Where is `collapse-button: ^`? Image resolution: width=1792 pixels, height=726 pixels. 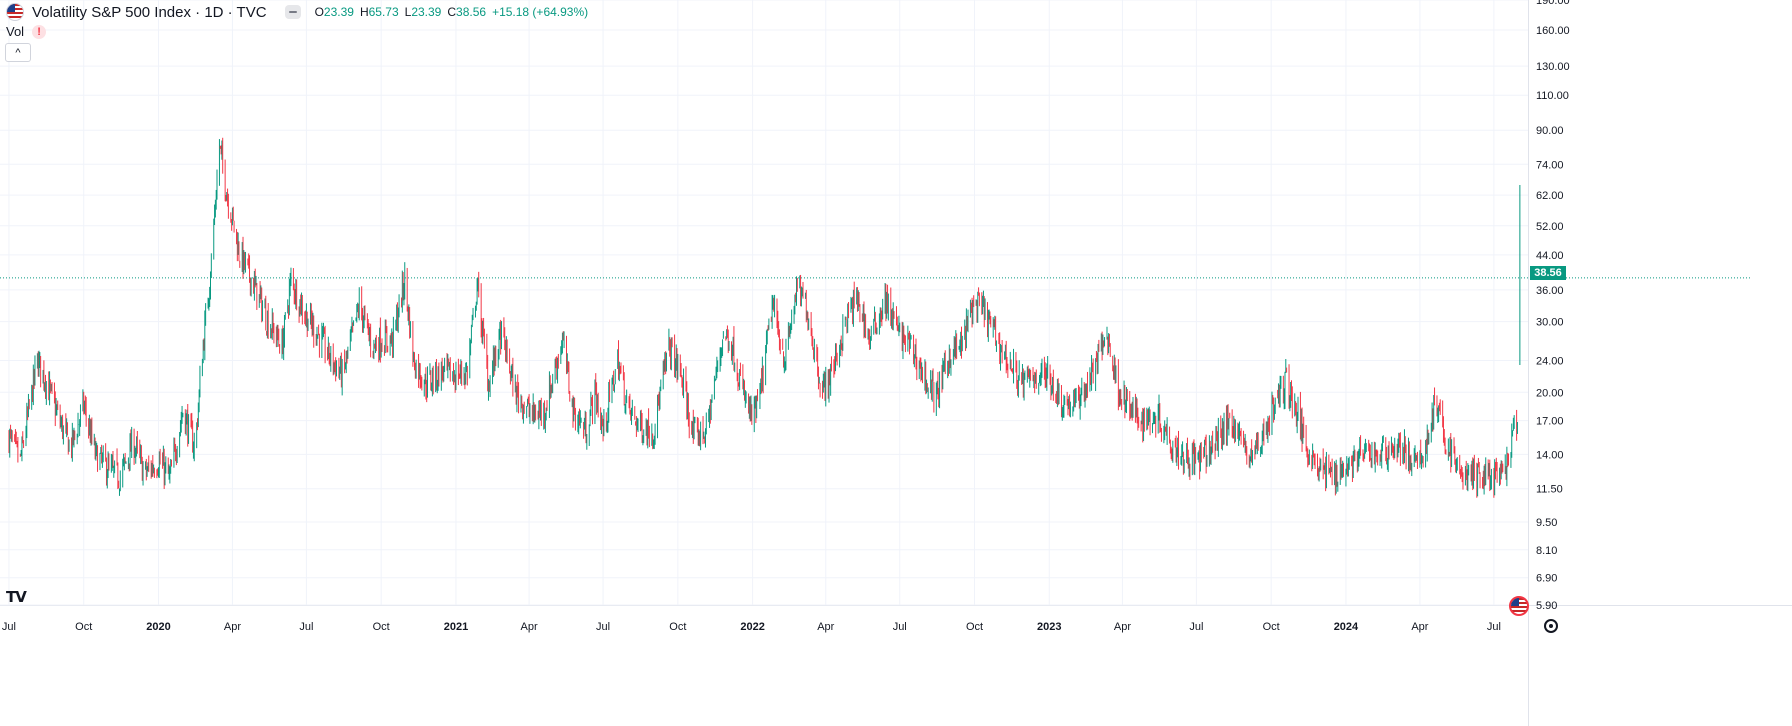
collapse-button: ^ is located at coordinates (18, 52).